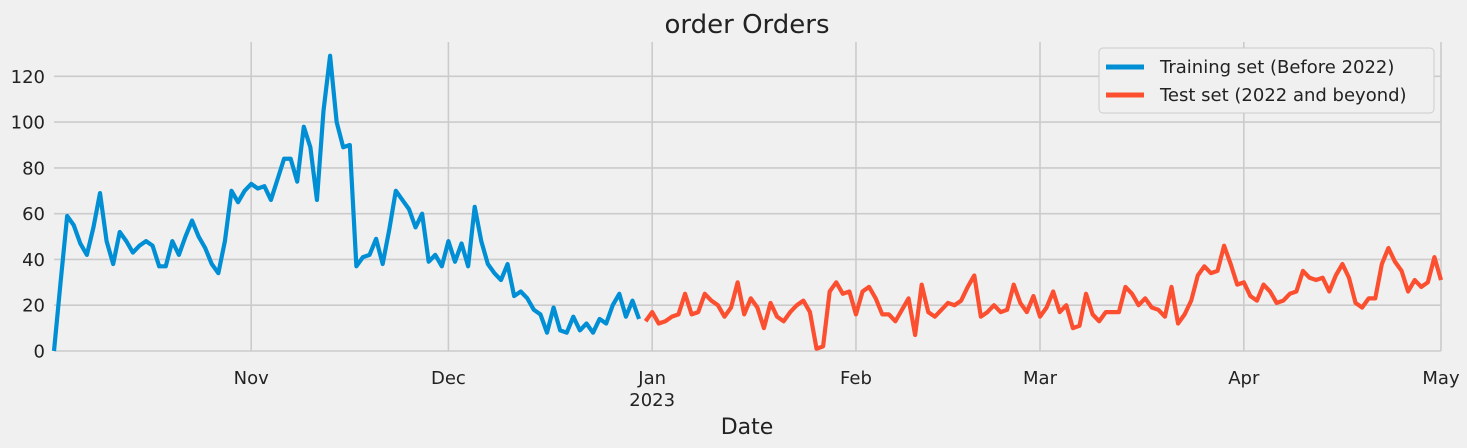 The image size is (1467, 448). What do you see at coordinates (39, 352) in the screenshot?
I see `y-tick-label: 0` at bounding box center [39, 352].